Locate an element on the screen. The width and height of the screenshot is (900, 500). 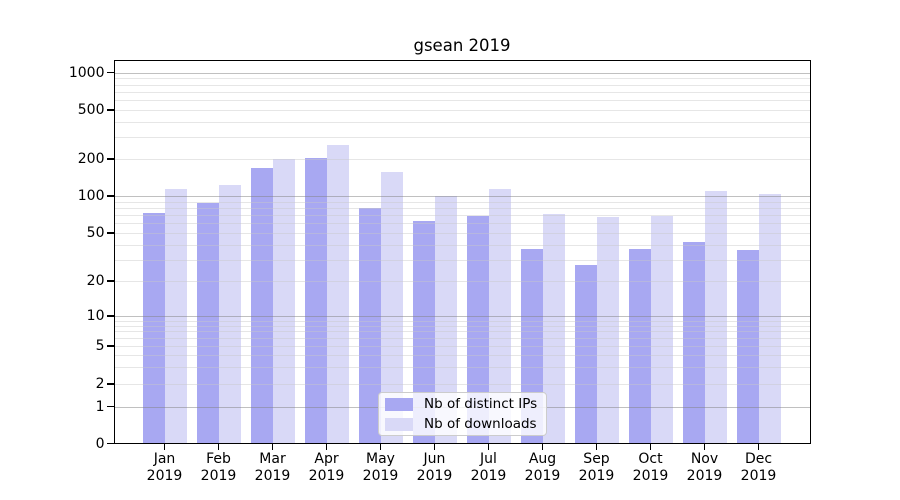
y-tick-label: 1000 is located at coordinates (86, 72).